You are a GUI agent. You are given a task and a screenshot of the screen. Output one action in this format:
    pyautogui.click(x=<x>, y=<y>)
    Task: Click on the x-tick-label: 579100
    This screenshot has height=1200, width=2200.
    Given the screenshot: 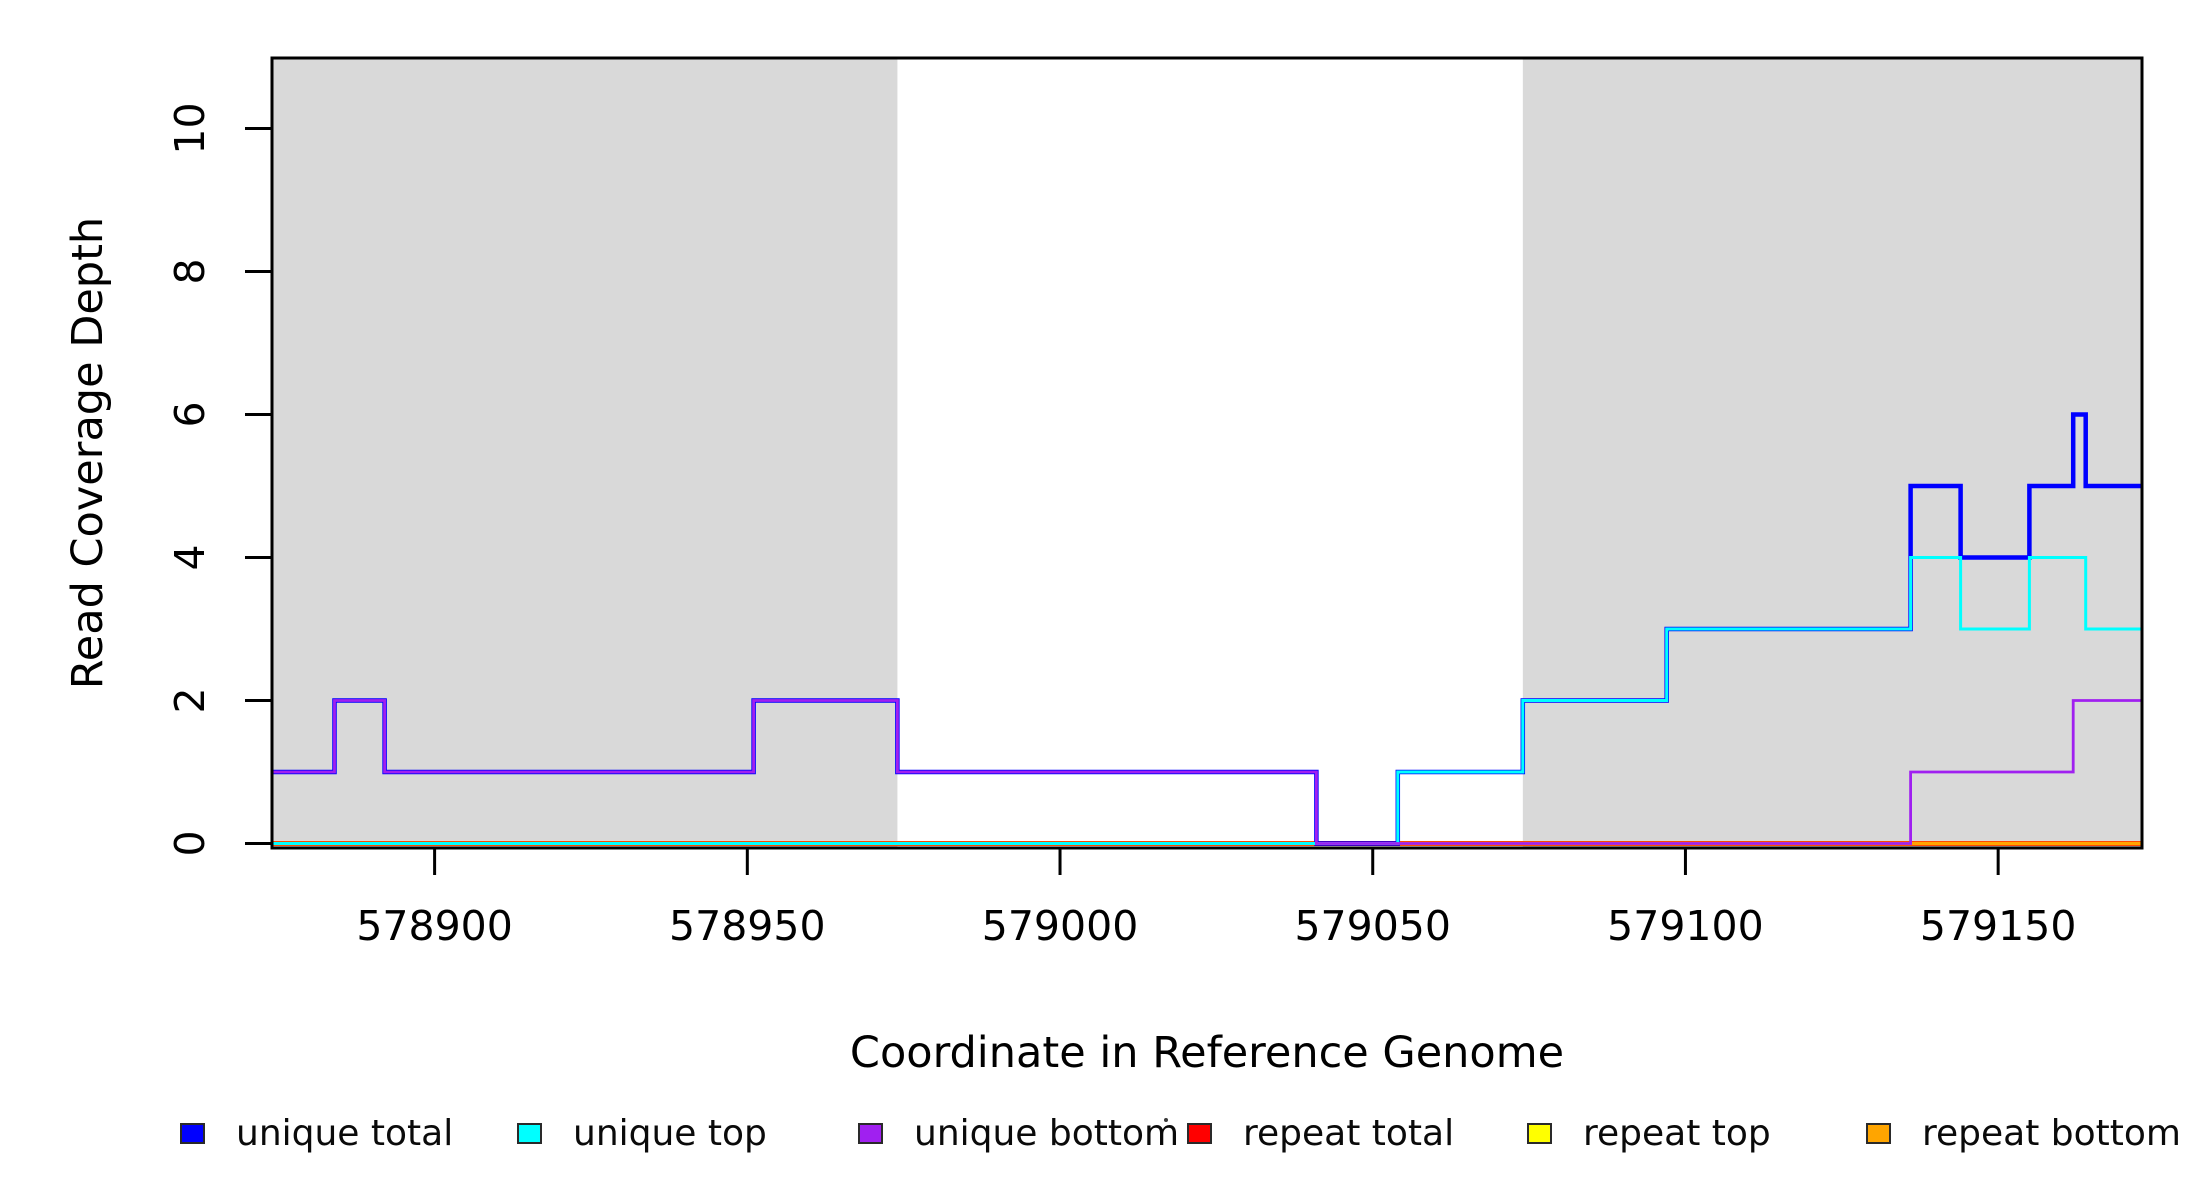 What is the action you would take?
    pyautogui.click(x=1685, y=926)
    